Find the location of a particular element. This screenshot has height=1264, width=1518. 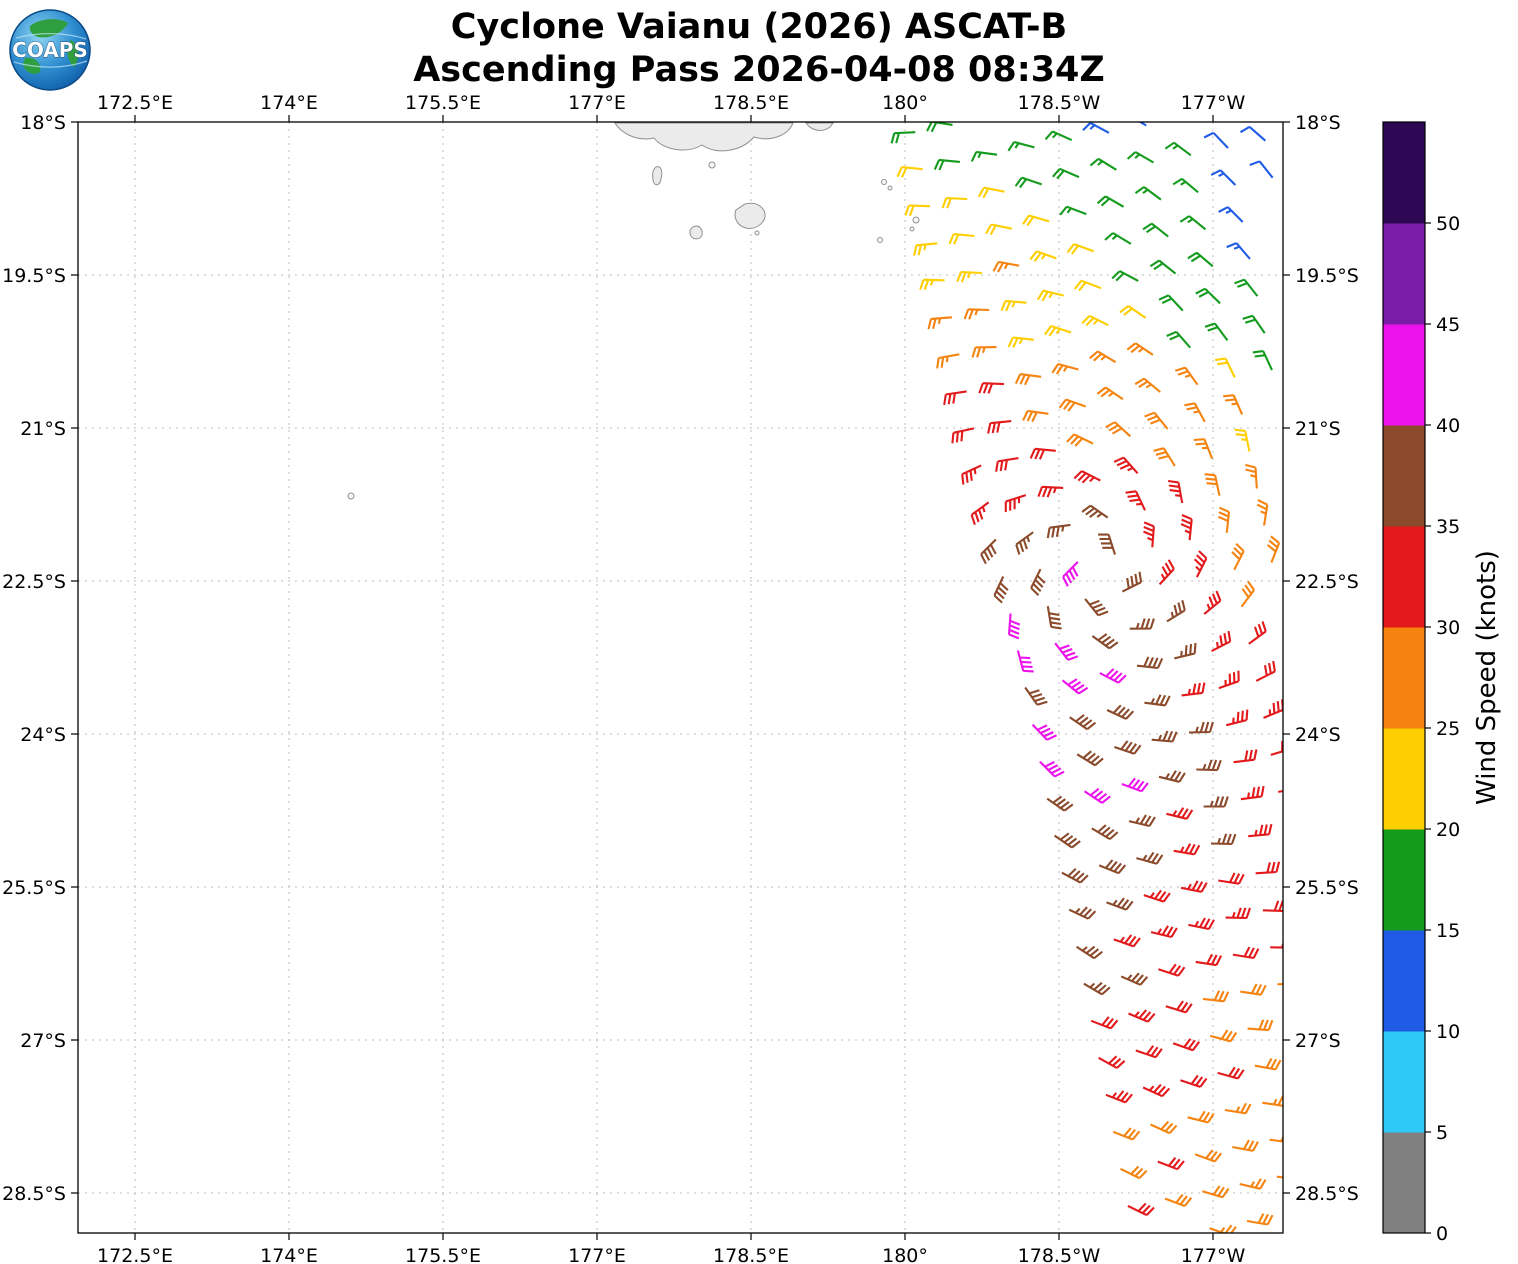

x-tick-label-top: 172.5°E is located at coordinates (135, 103).